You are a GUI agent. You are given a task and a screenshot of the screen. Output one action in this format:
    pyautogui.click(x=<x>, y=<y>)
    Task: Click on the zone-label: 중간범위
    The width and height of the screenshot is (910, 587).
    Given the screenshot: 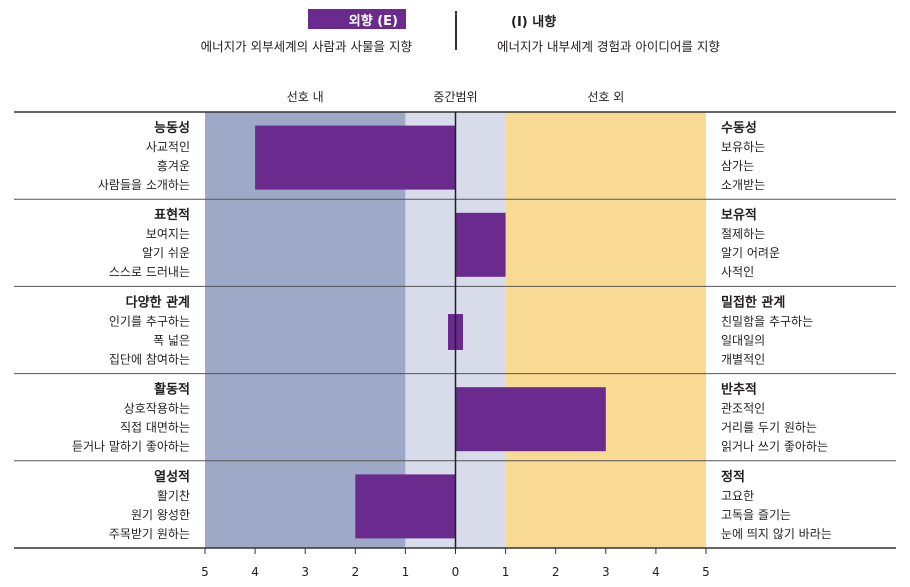 What is the action you would take?
    pyautogui.click(x=455, y=97)
    